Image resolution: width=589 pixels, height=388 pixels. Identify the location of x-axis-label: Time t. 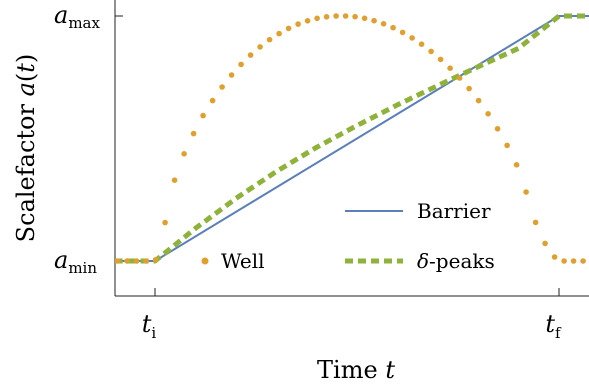
(356, 370).